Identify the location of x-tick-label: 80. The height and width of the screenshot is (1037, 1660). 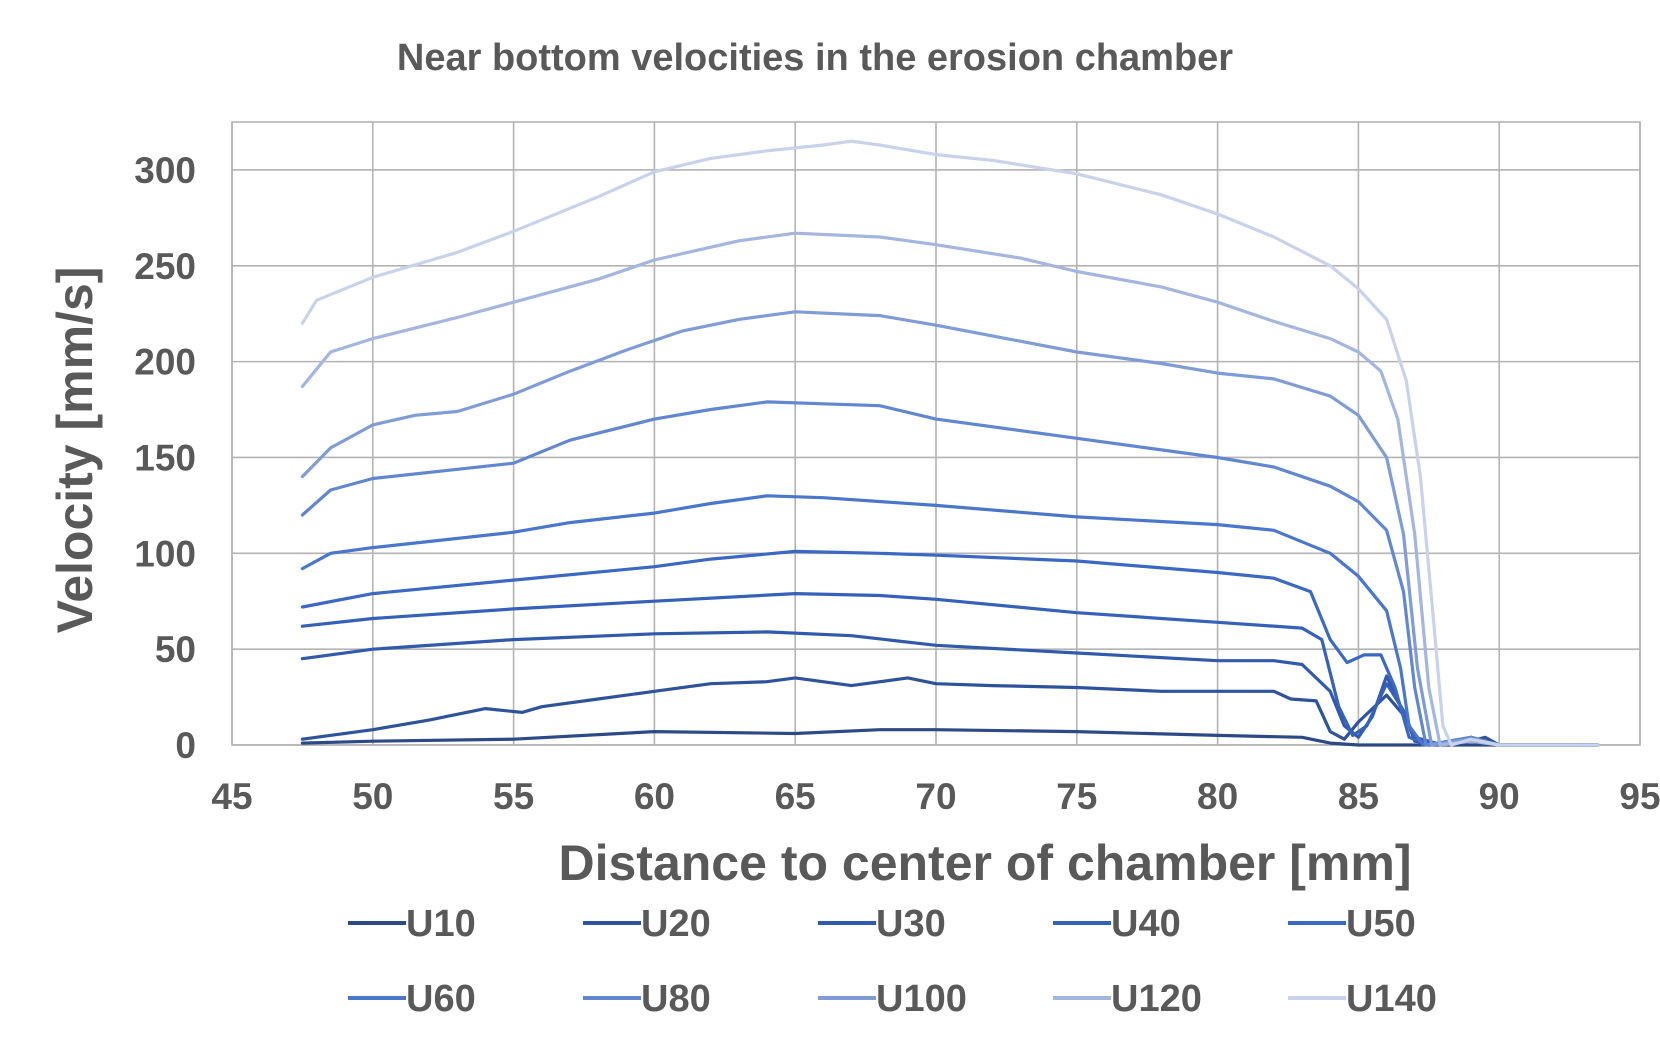
(1217, 796).